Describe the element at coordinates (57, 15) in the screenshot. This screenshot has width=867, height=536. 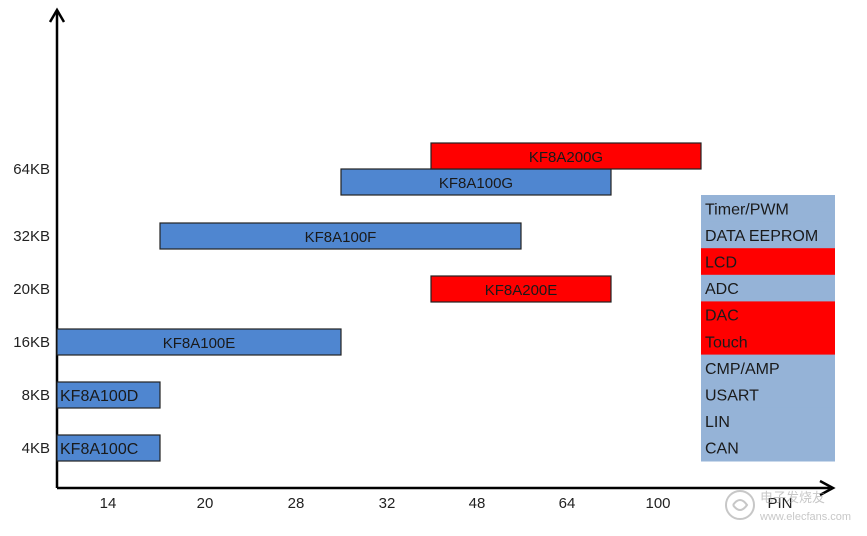
I see `y-axis-arrow-icon` at that location.